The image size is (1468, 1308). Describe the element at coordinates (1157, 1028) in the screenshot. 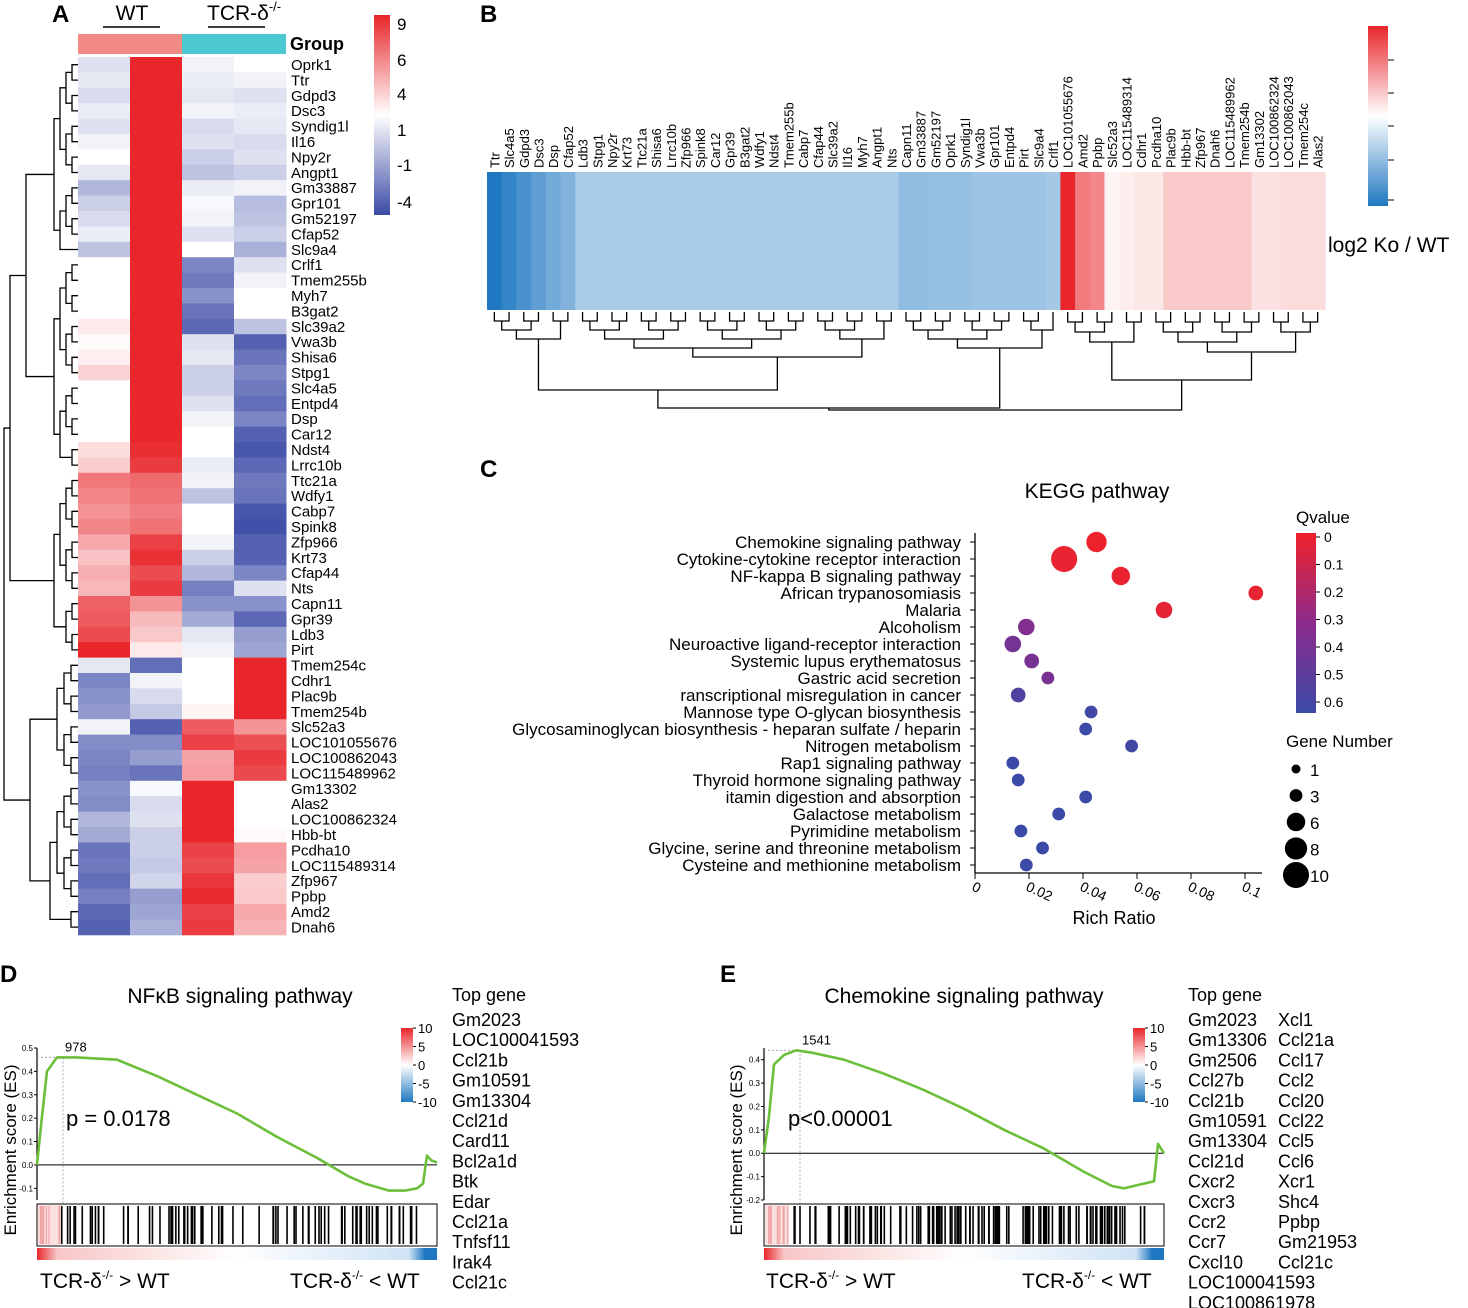

I see `gsea-colorbar-tick-label: 10` at that location.